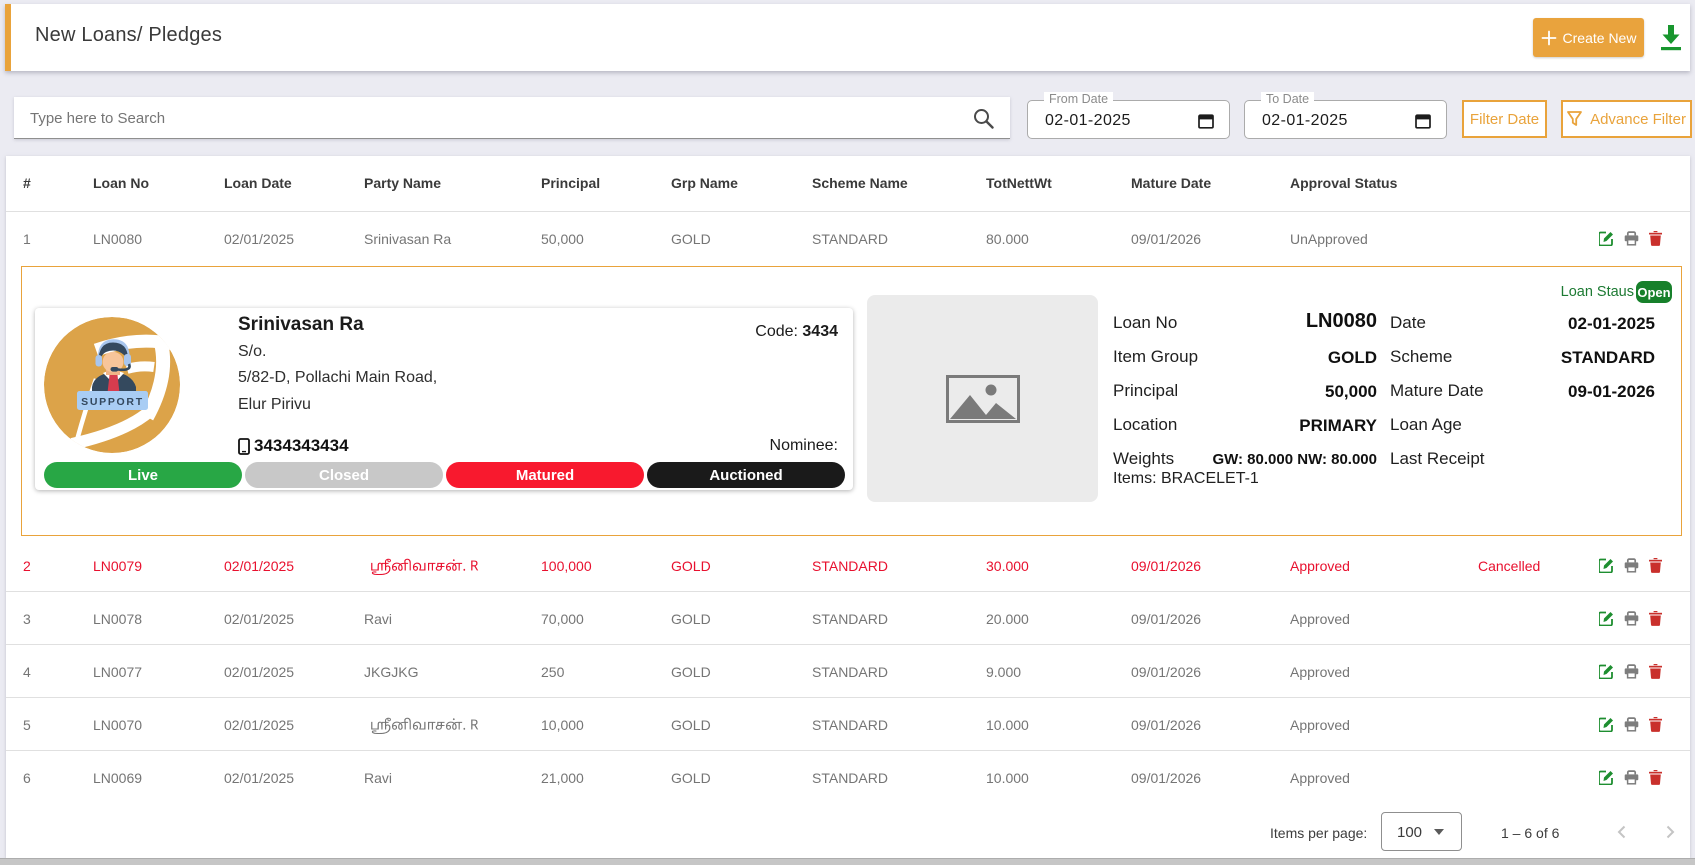 This screenshot has height=865, width=1695. Describe the element at coordinates (112, 402) in the screenshot. I see `svg-text: SUPPORT` at that location.